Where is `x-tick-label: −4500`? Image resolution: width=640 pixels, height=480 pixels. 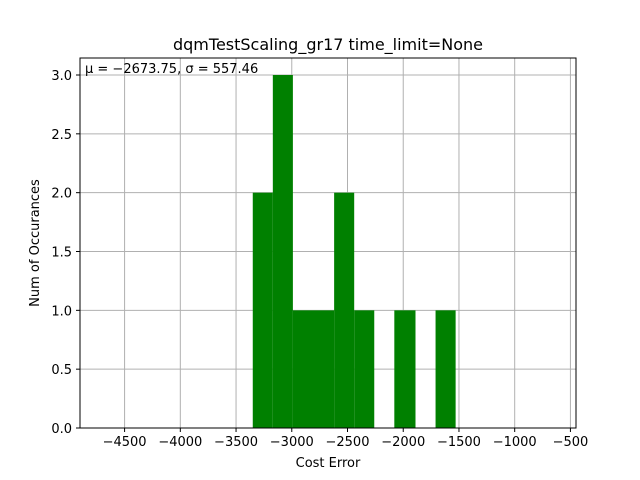
x-tick-label: −4500 is located at coordinates (125, 442).